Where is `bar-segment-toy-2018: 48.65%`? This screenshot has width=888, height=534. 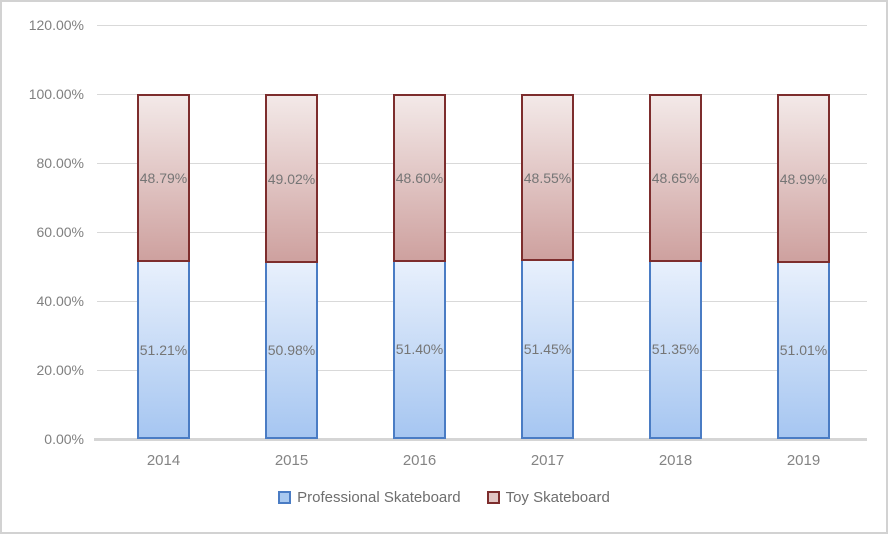
bar-segment-toy-2018: 48.65% is located at coordinates (675, 178).